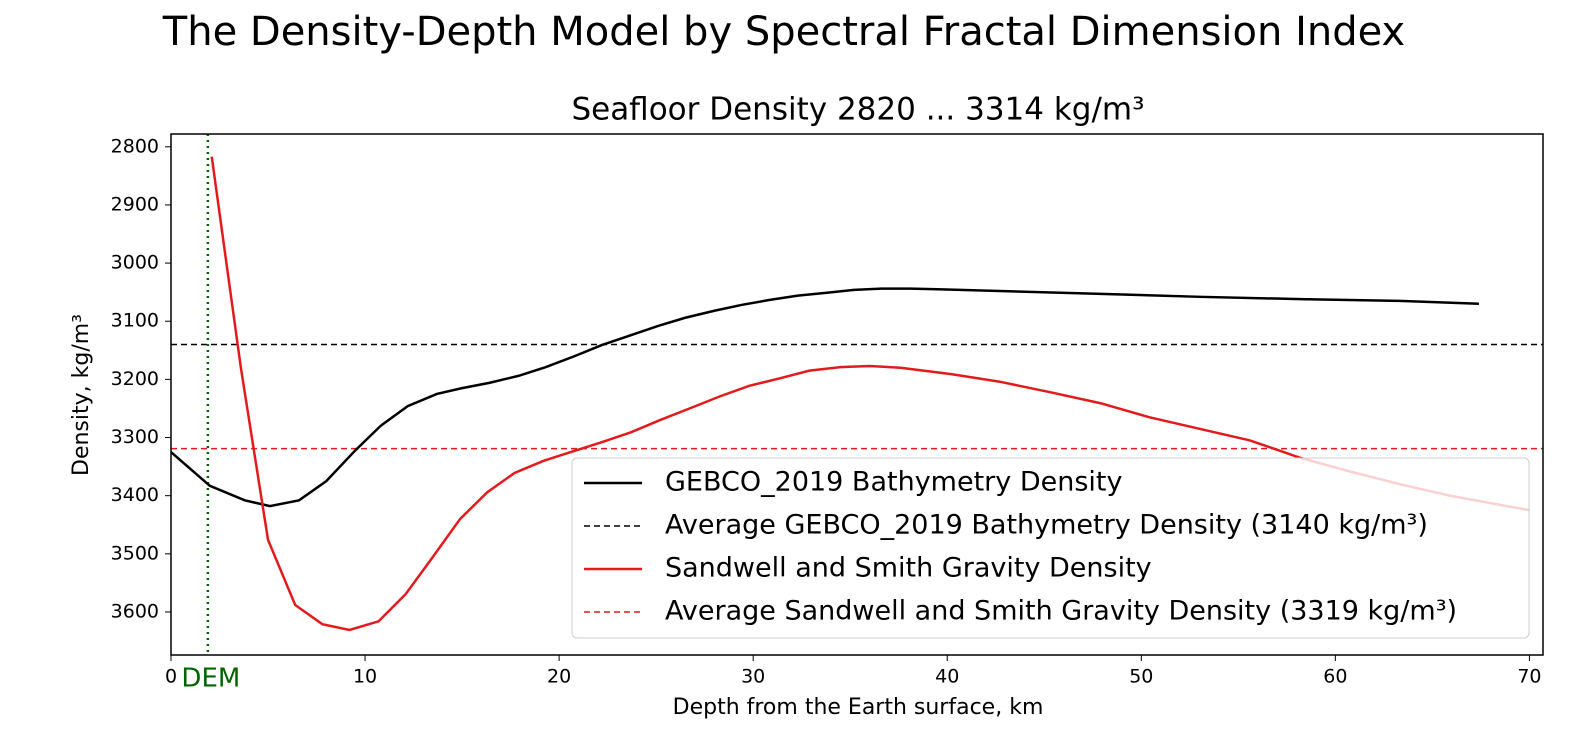 The height and width of the screenshot is (750, 1575). I want to click on x-tick-label: 0, so click(171, 677).